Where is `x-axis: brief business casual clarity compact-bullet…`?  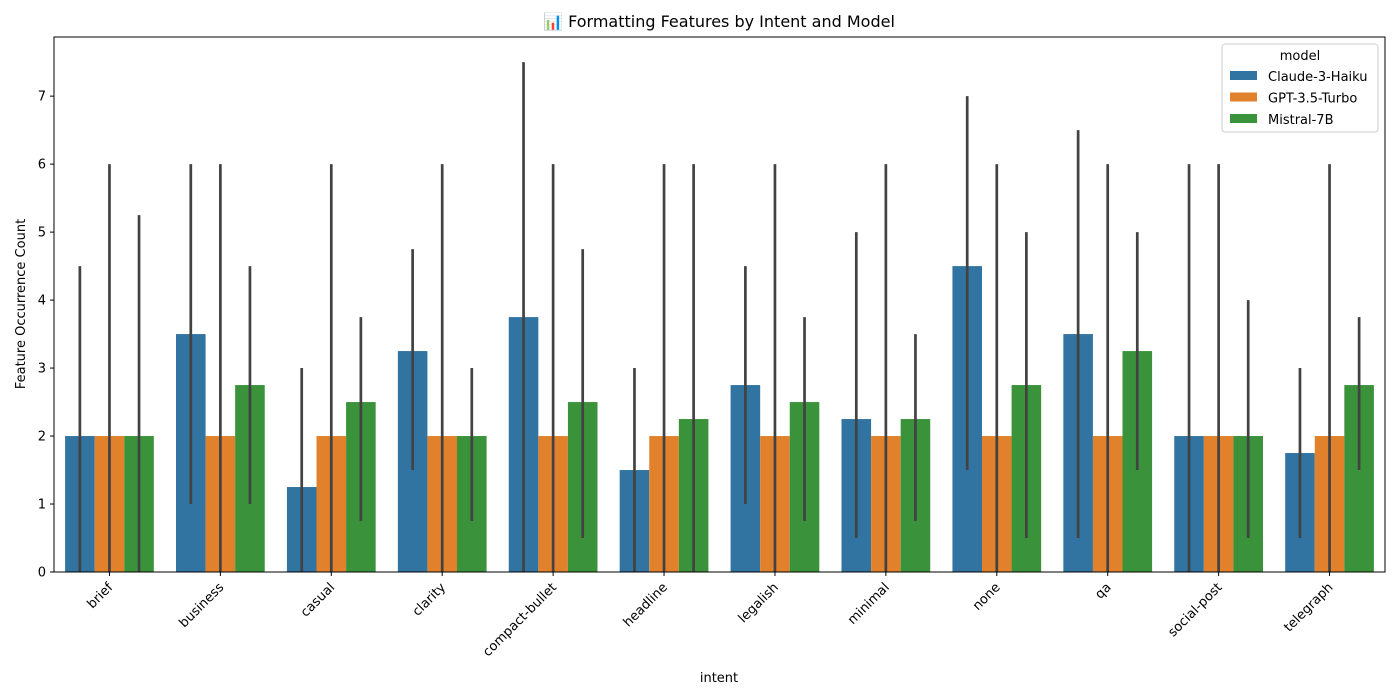 x-axis: brief business casual clarity compact-bullet… is located at coordinates (710, 616).